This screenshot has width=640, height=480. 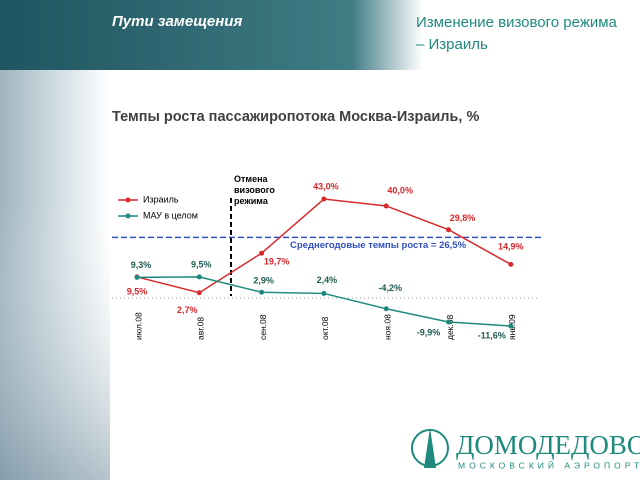 I want to click on side-shade, so click(x=55, y=340).